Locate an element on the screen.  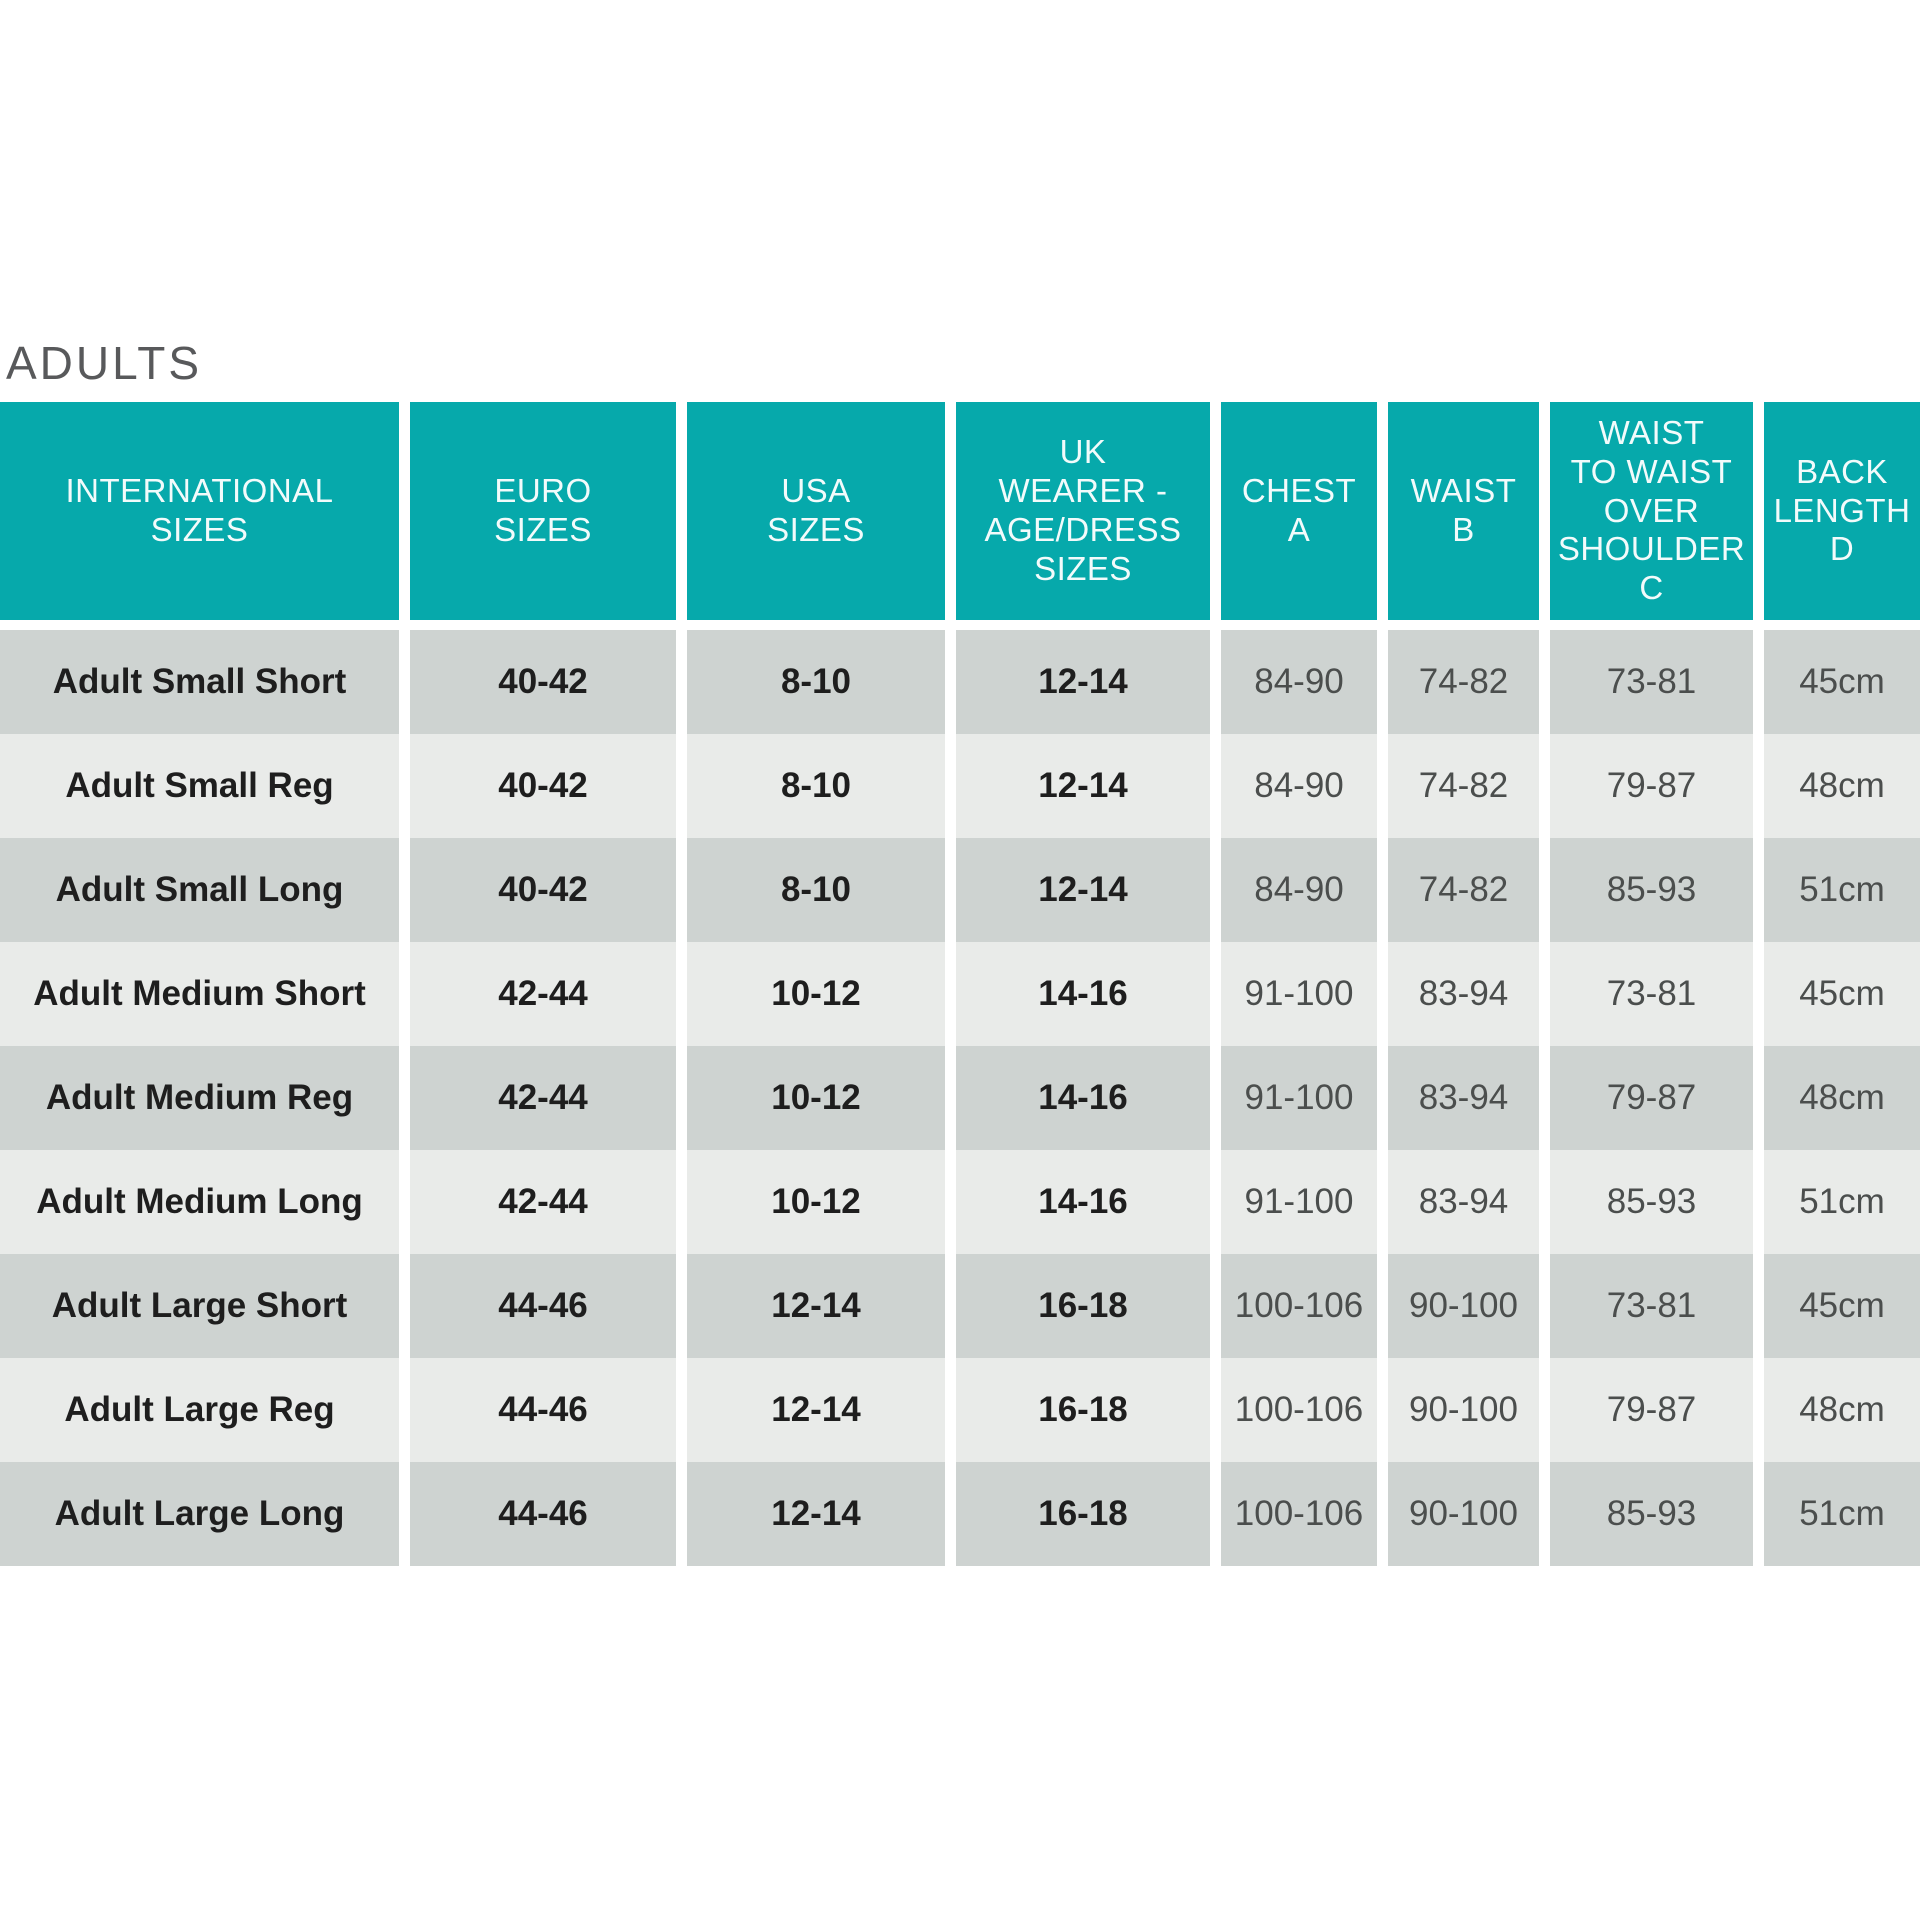
col-header-usa-sizes: USA SIZES is located at coordinates (821, 516).